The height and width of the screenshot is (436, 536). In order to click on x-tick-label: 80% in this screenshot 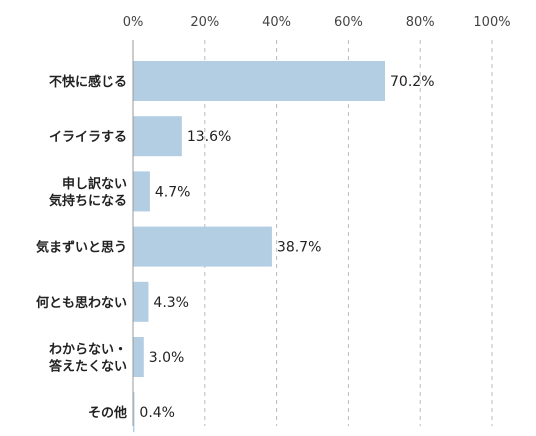, I will do `click(420, 22)`.